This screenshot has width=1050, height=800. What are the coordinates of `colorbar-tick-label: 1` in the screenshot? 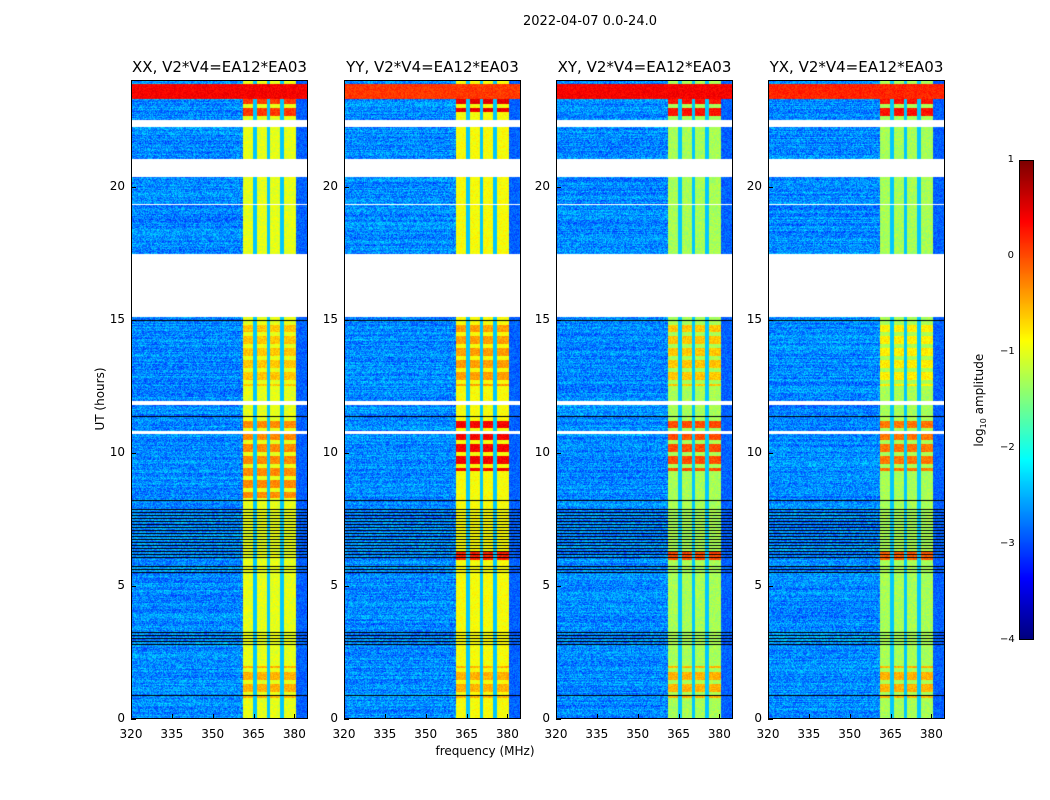 It's located at (1010, 159).